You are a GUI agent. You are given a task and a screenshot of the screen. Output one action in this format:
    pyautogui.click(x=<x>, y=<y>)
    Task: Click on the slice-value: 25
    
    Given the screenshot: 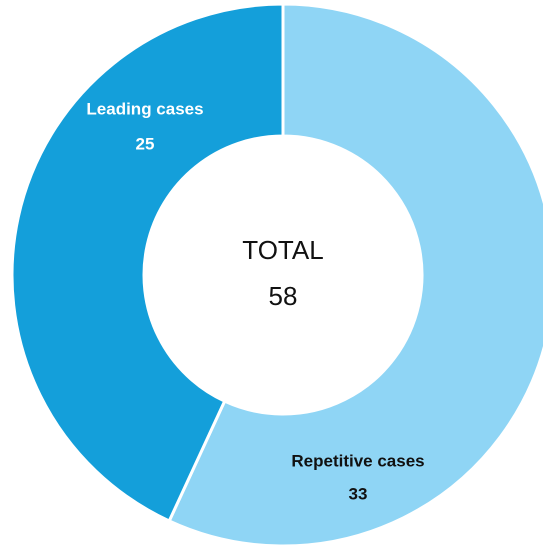 What is the action you would take?
    pyautogui.click(x=145, y=143)
    